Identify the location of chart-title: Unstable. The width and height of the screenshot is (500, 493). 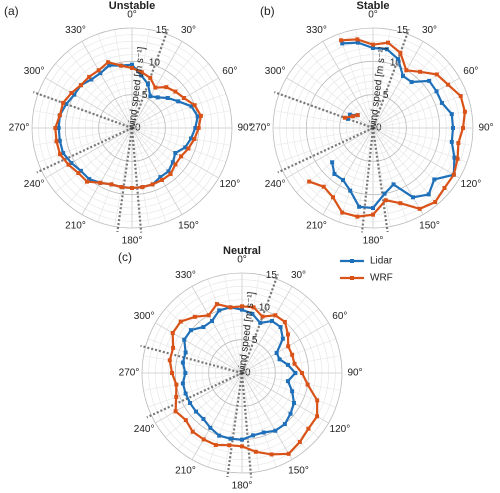
(132, 6).